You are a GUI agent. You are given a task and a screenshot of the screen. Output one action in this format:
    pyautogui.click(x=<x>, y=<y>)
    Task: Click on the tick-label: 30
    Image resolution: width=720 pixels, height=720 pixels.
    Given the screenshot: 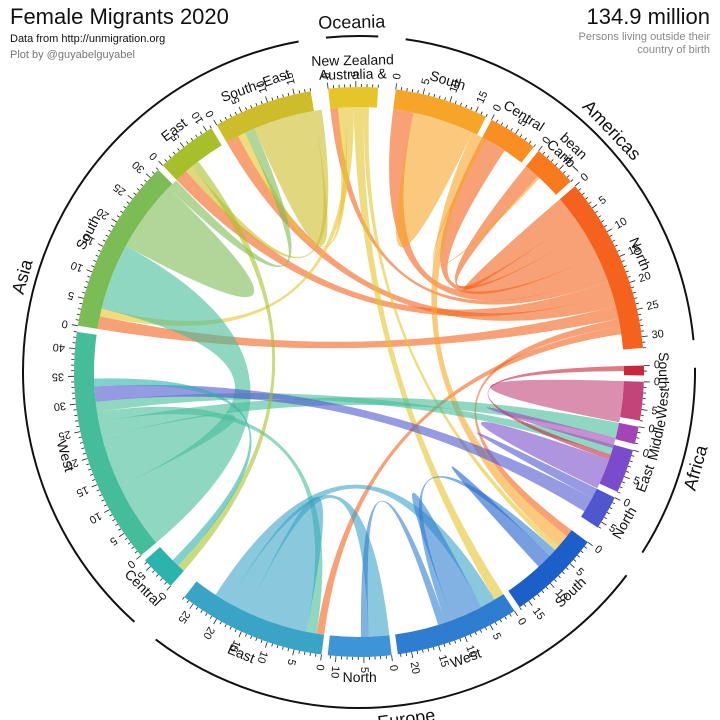 What is the action you would take?
    pyautogui.click(x=658, y=334)
    